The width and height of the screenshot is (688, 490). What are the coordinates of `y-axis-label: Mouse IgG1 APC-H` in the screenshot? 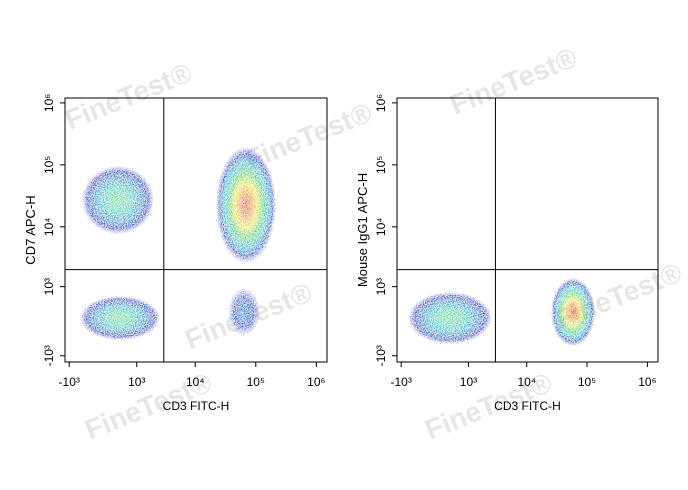 It's located at (362, 230).